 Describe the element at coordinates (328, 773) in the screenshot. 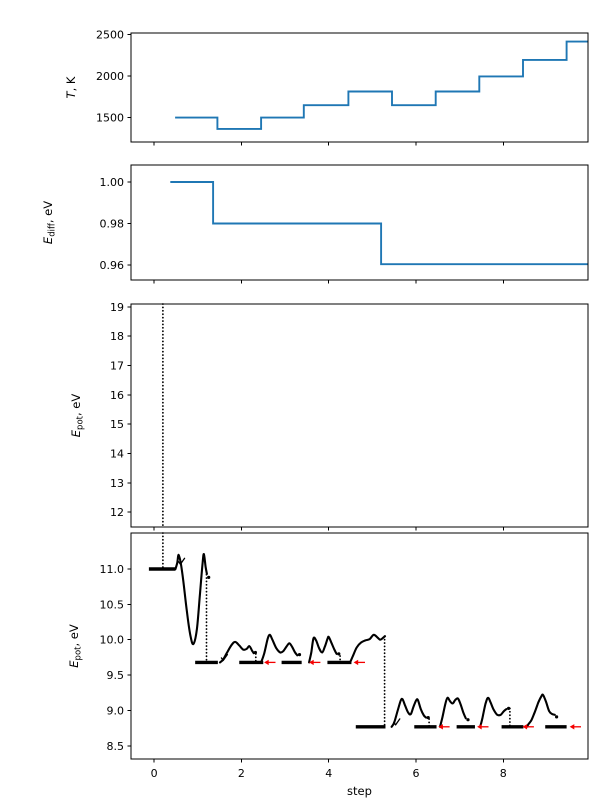

I see `x-tick-label: 4` at that location.